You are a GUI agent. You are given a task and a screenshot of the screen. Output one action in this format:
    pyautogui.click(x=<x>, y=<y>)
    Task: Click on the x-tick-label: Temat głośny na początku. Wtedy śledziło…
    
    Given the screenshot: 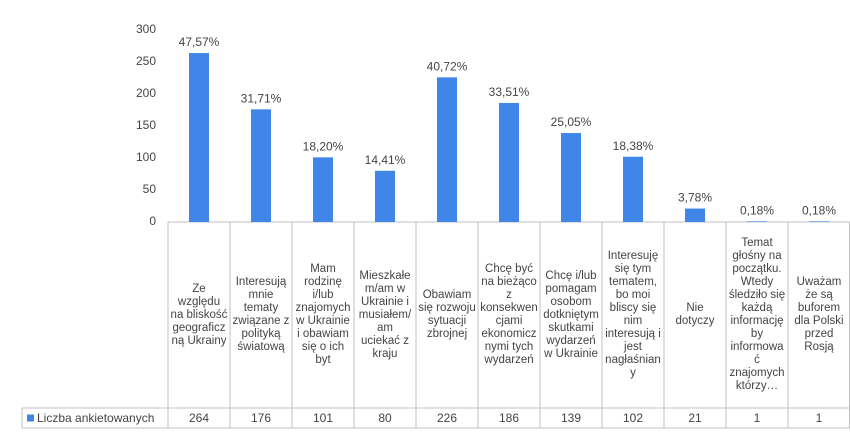 What is the action you would take?
    pyautogui.click(x=757, y=314)
    